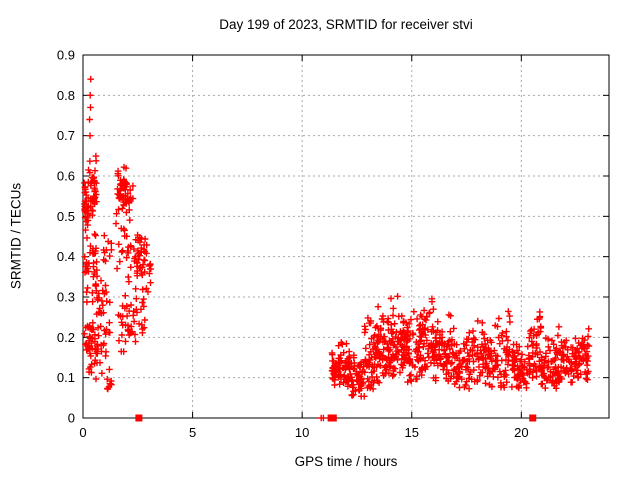 This screenshot has height=480, width=640. What do you see at coordinates (66, 135) in the screenshot?
I see `y-tick-label: 0.7` at bounding box center [66, 135].